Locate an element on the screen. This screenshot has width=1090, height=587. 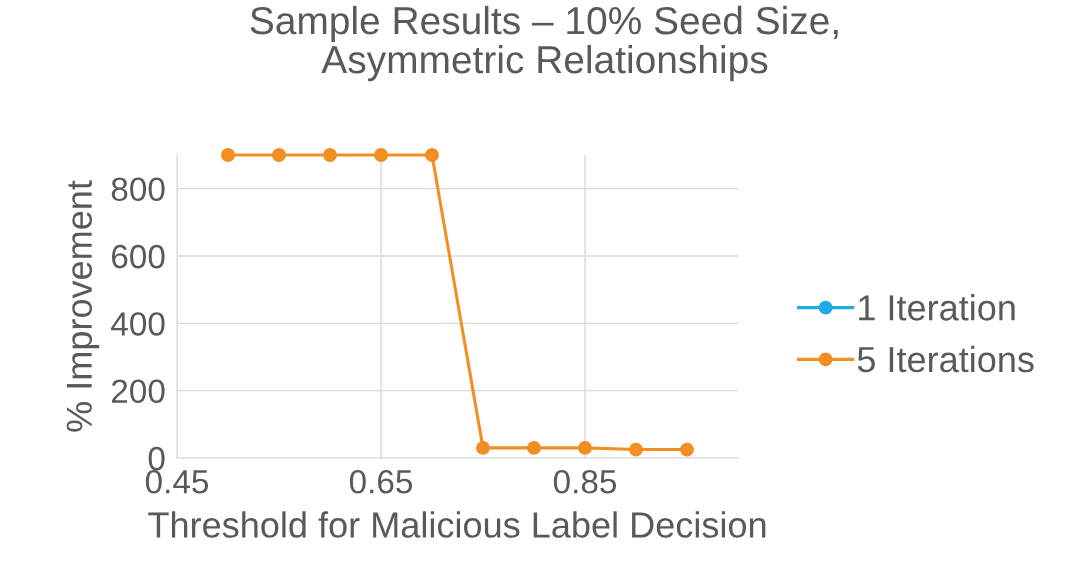
legend-label: 5 Iterations is located at coordinates (945, 359).